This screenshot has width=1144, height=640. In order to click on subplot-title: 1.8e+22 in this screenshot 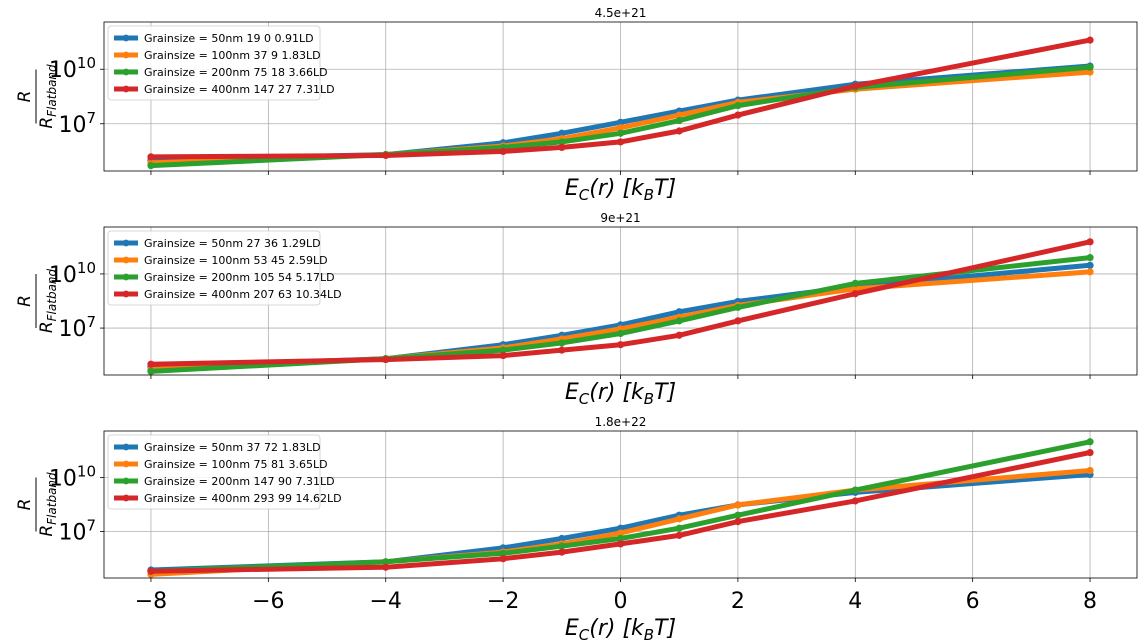, I will do `click(621, 422)`.